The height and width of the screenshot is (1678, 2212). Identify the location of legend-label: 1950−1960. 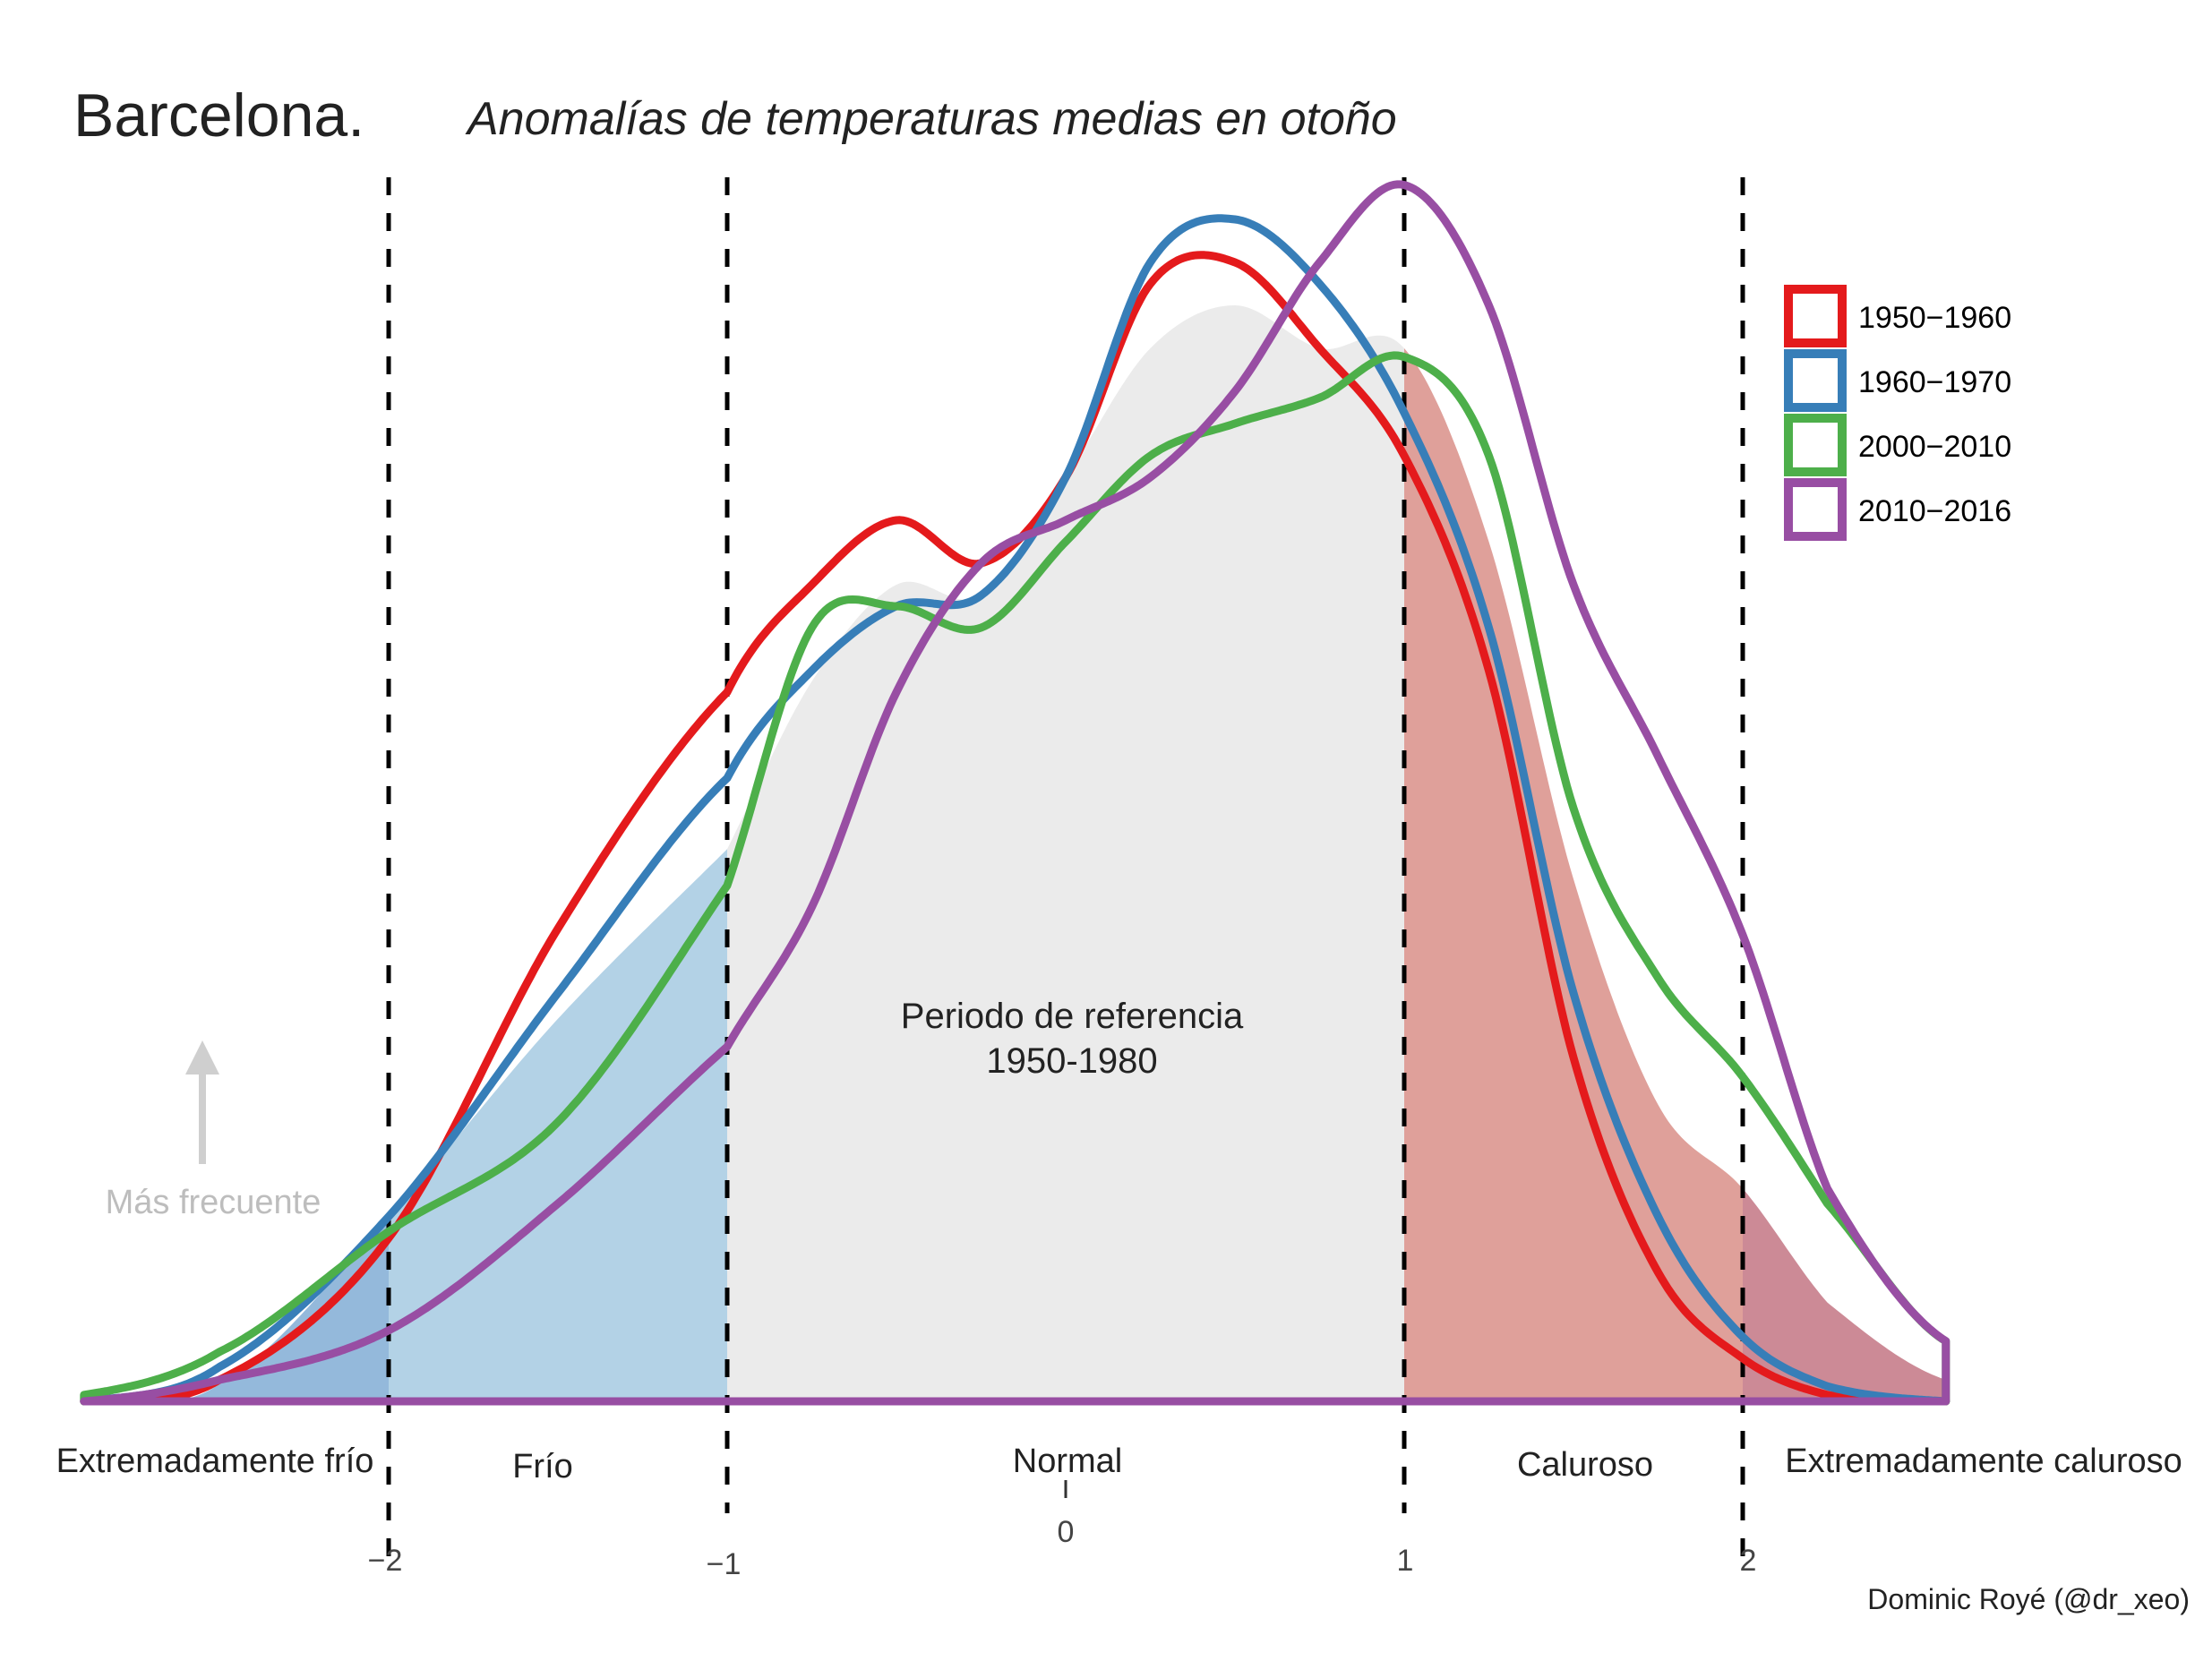
(1934, 318).